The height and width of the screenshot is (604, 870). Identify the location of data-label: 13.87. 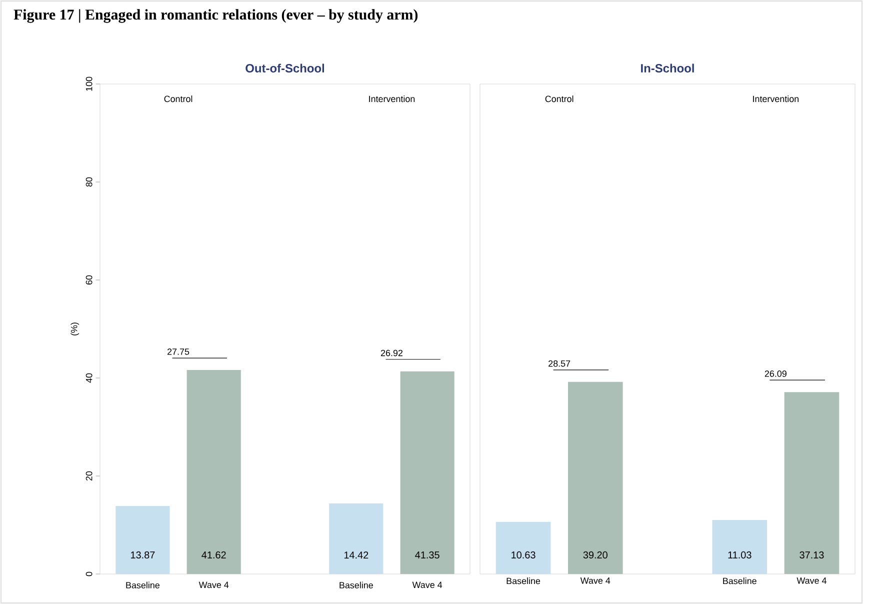
(142, 554).